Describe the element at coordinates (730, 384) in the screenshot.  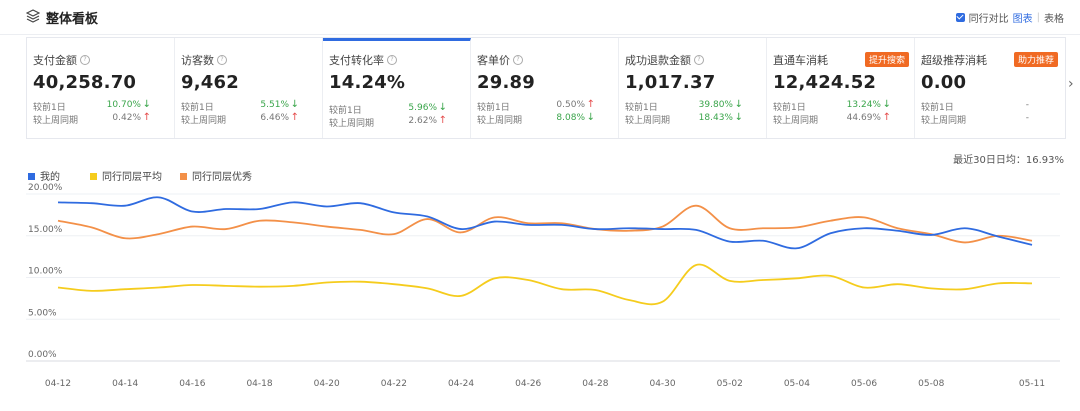
I see `x-tick-label: 05-02` at that location.